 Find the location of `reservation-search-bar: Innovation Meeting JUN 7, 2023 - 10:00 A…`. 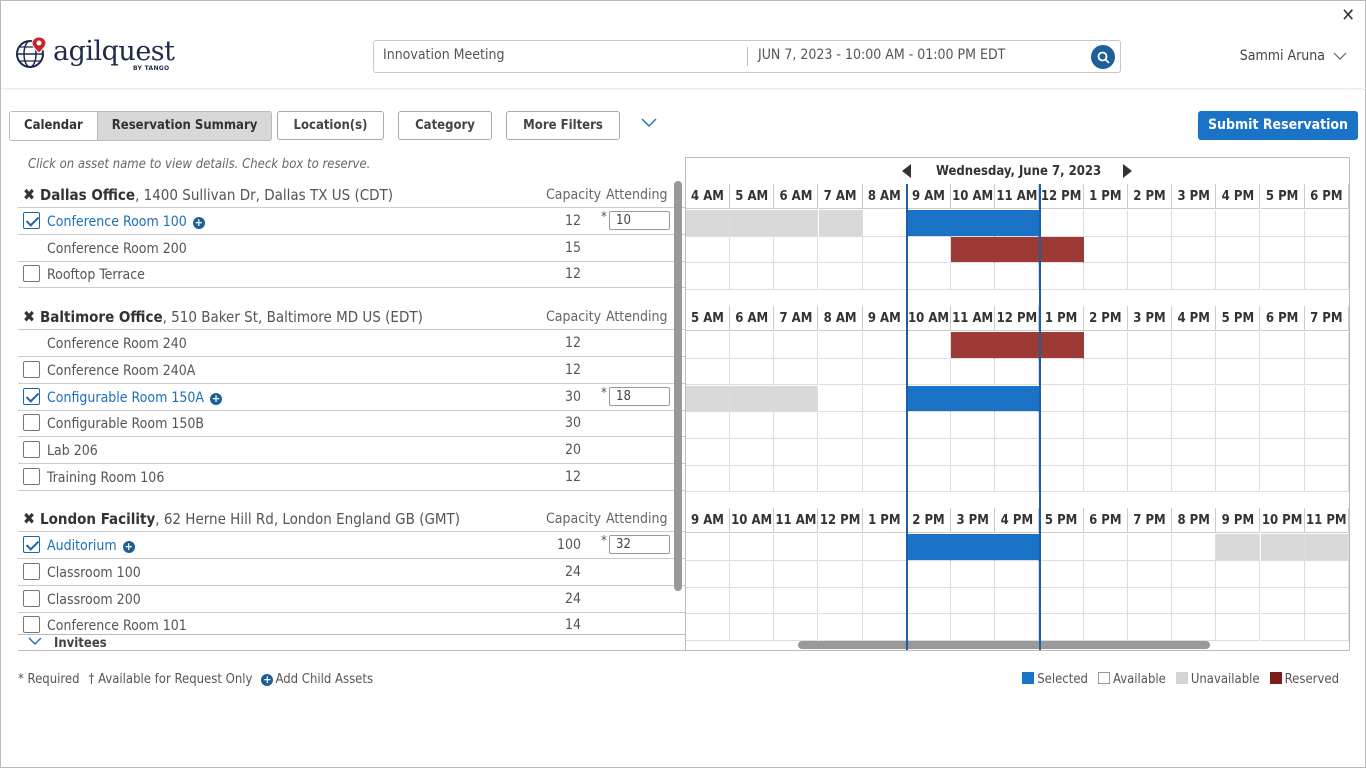

reservation-search-bar: Innovation Meeting JUN 7, 2023 - 10:00 A… is located at coordinates (747, 56).